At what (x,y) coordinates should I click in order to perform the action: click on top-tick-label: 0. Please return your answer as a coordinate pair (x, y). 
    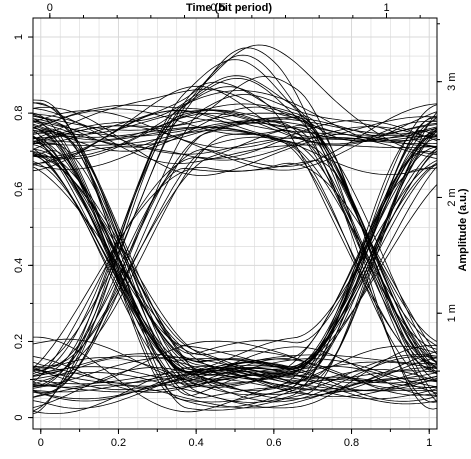
    Looking at the image, I should click on (50, 8).